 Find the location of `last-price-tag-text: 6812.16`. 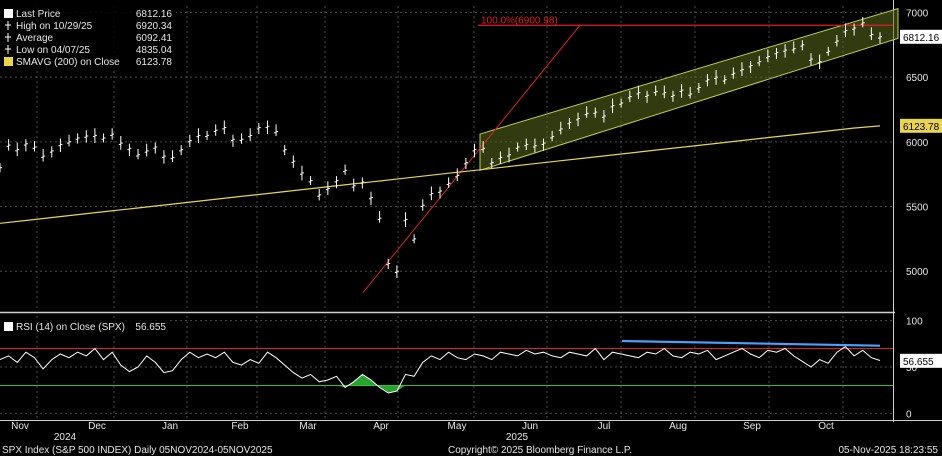

last-price-tag-text: 6812.16 is located at coordinates (921, 38).